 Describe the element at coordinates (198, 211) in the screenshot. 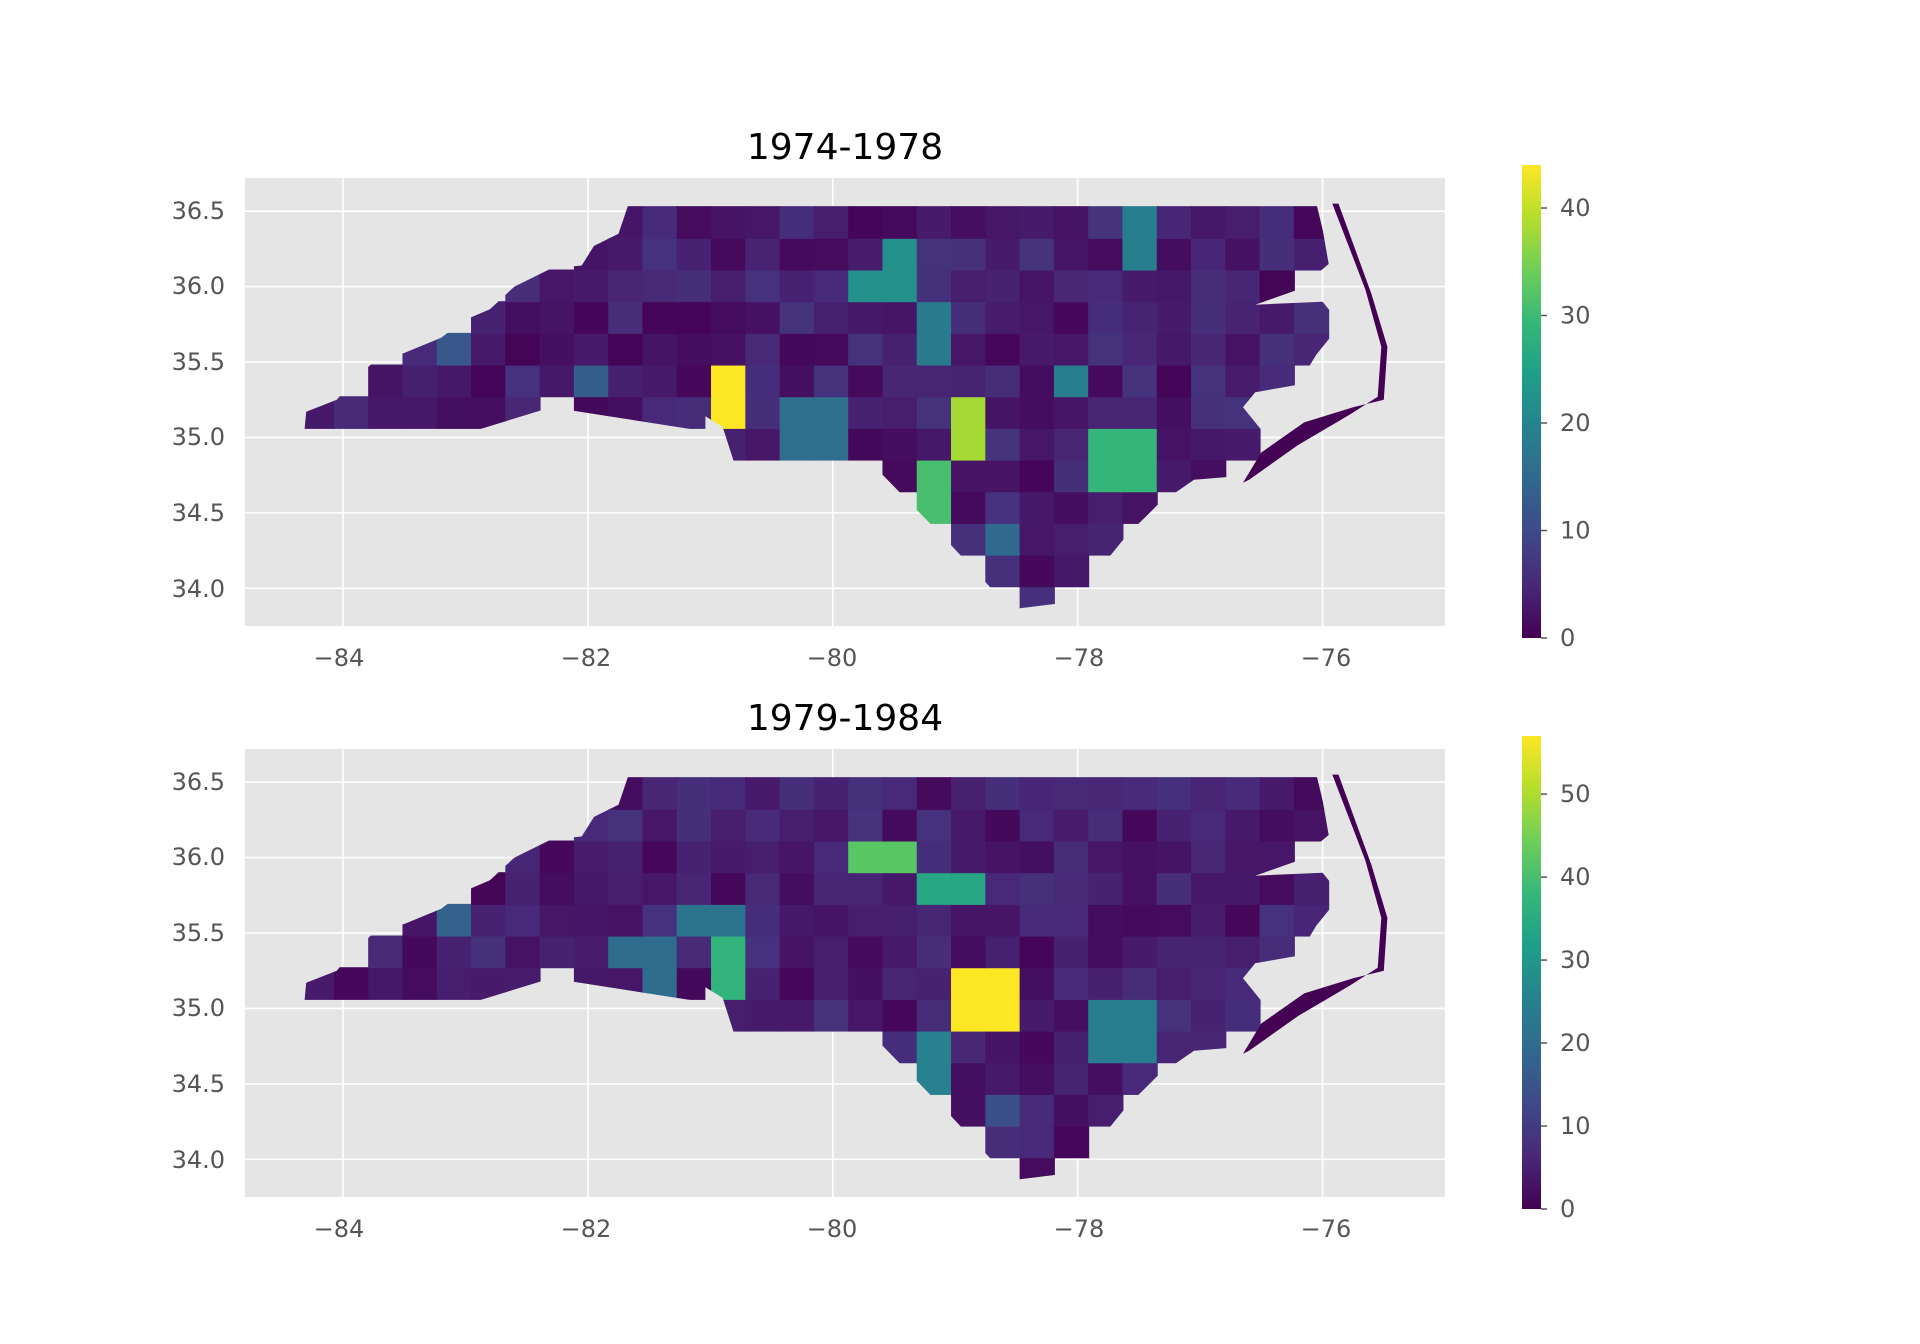

I see `y-tick-label: 36.5` at that location.